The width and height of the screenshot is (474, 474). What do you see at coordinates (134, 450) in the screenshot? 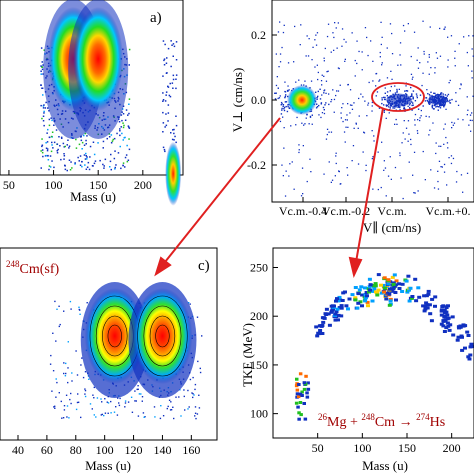
I see `panel-c-xtick-label: 120` at bounding box center [134, 450].